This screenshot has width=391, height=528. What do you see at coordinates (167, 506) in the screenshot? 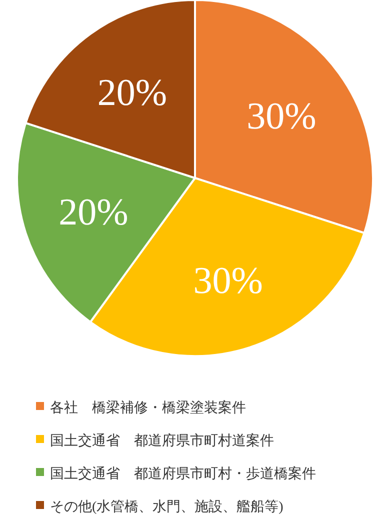
I see `legend-label: その他(水管橋、水門、施設、艦船等)` at bounding box center [167, 506].